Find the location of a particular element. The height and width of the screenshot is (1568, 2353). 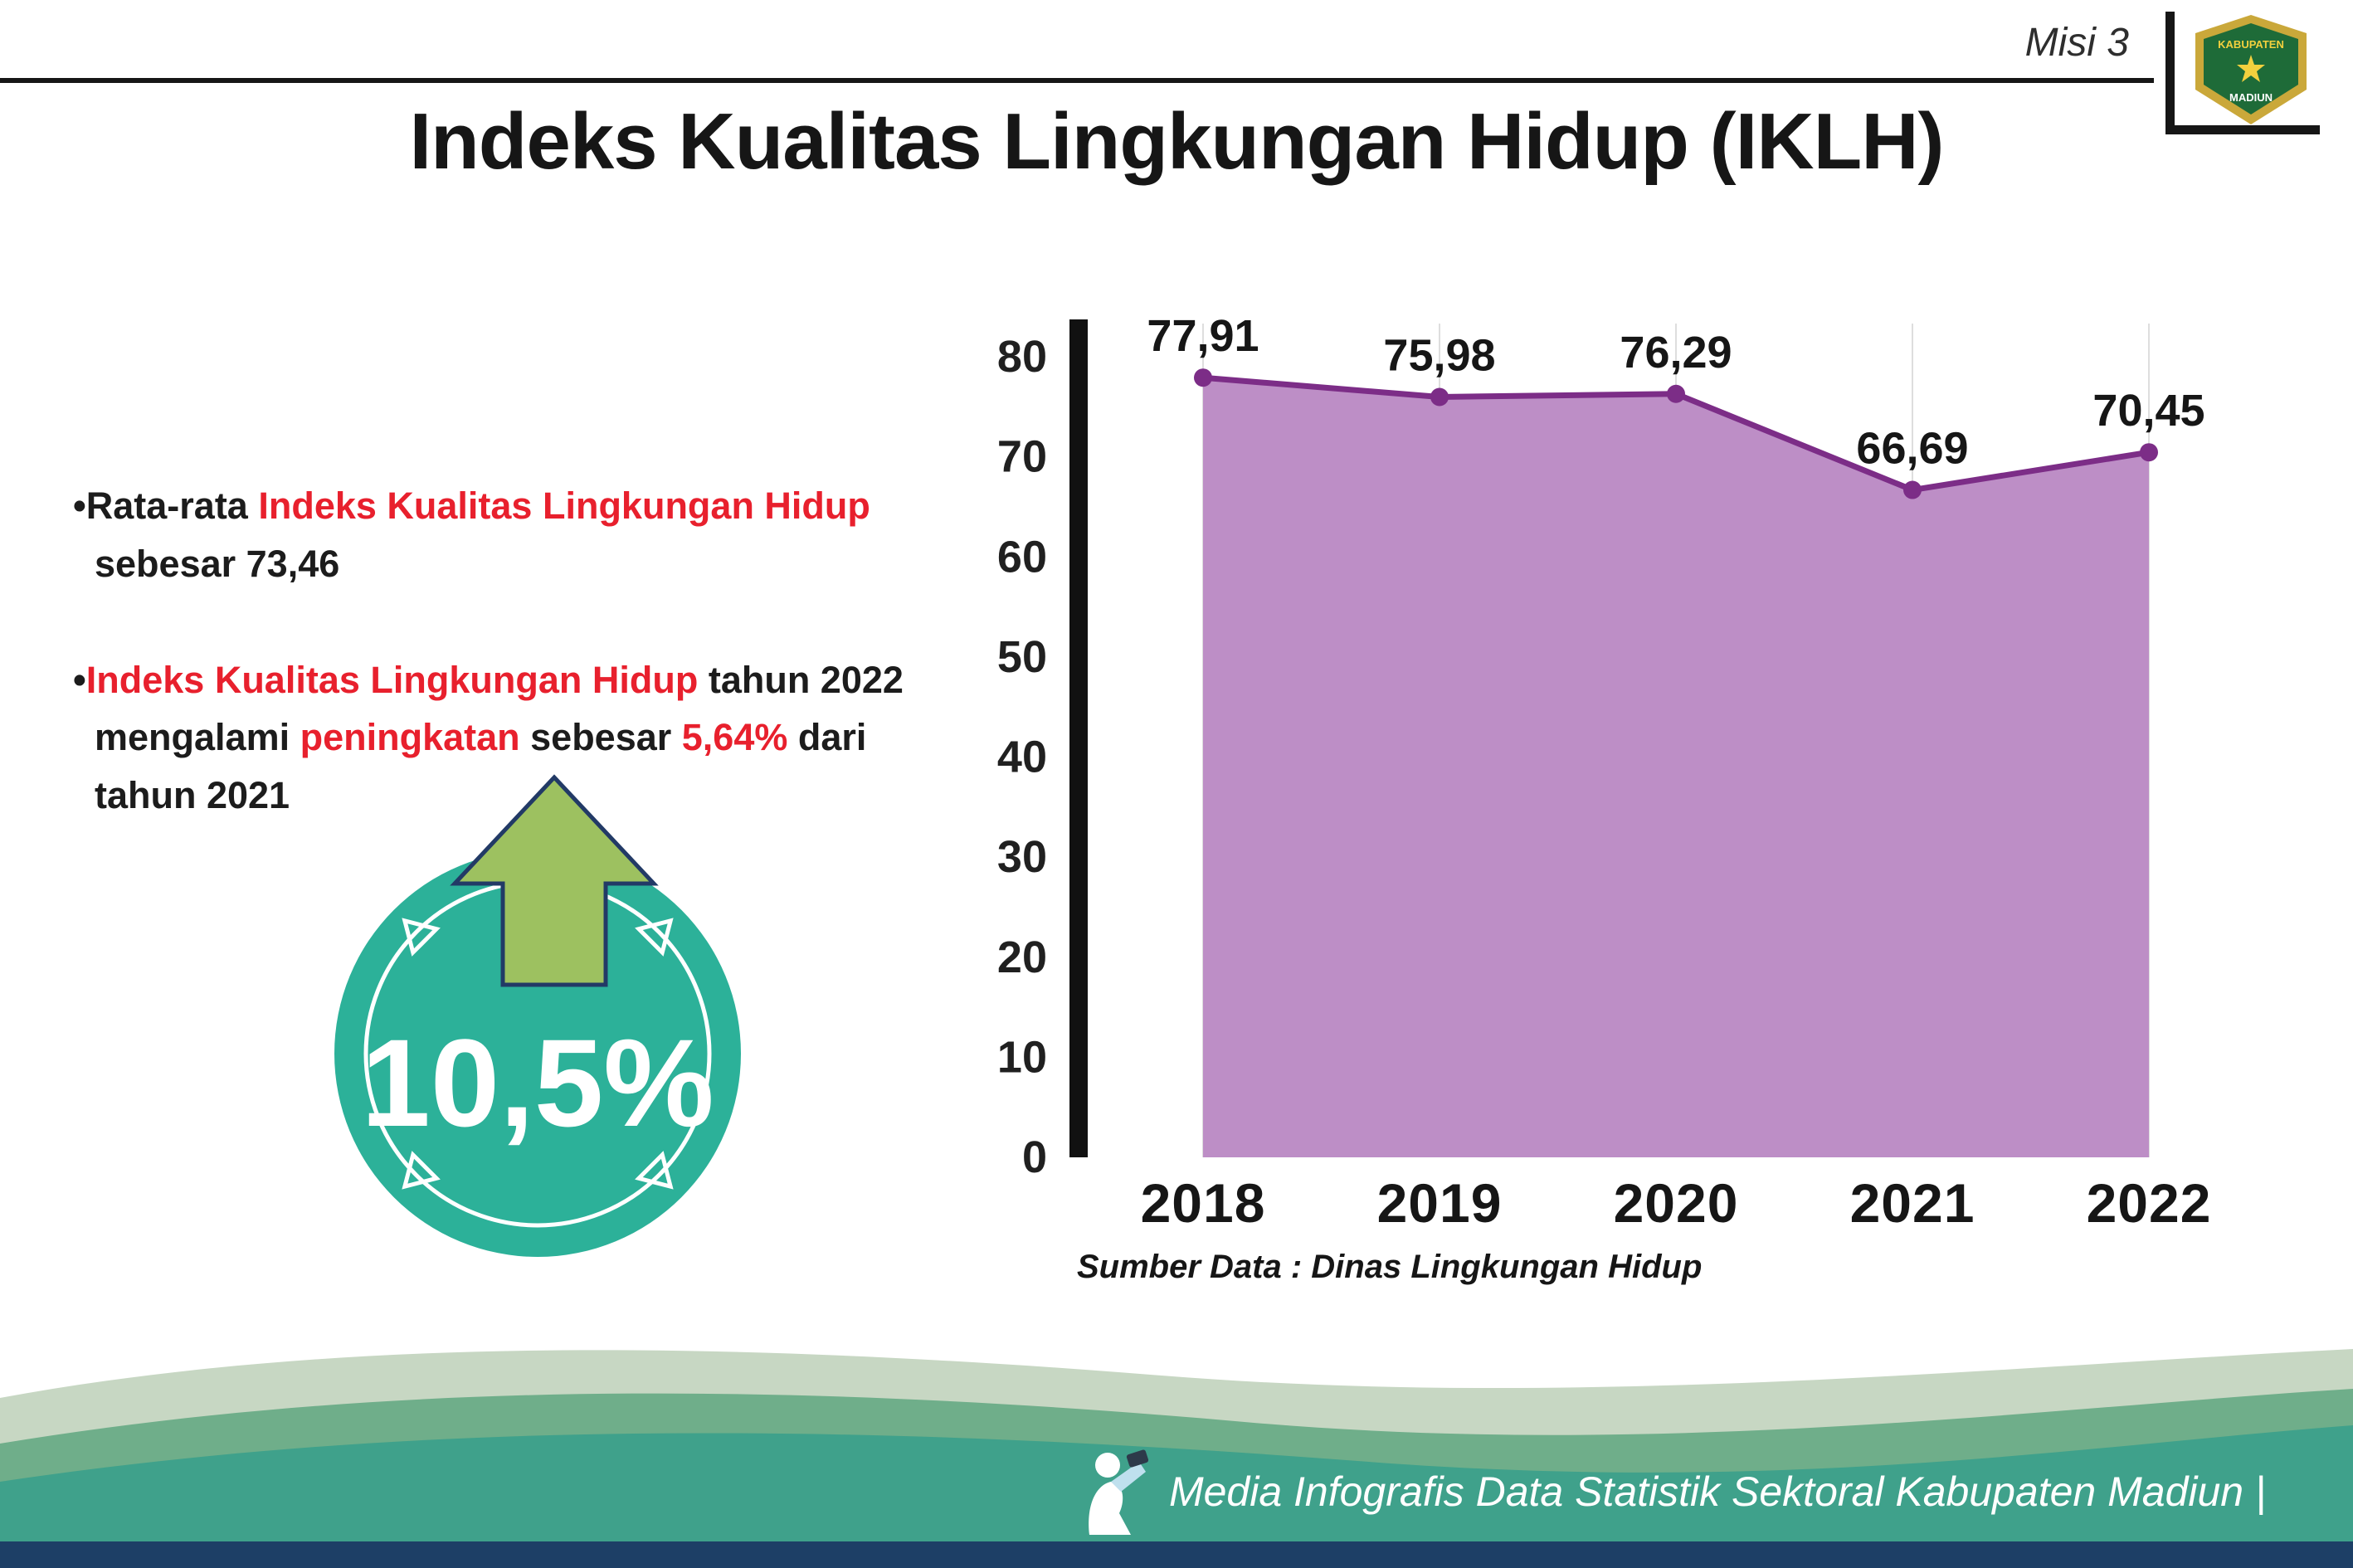

bullet-2-highlight-2: peningkatan is located at coordinates (410, 737).